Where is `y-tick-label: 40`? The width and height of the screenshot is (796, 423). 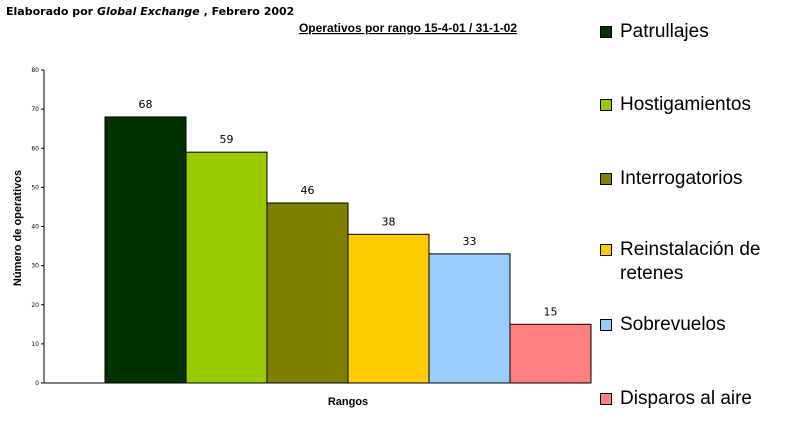
y-tick-label: 40 is located at coordinates (35, 227).